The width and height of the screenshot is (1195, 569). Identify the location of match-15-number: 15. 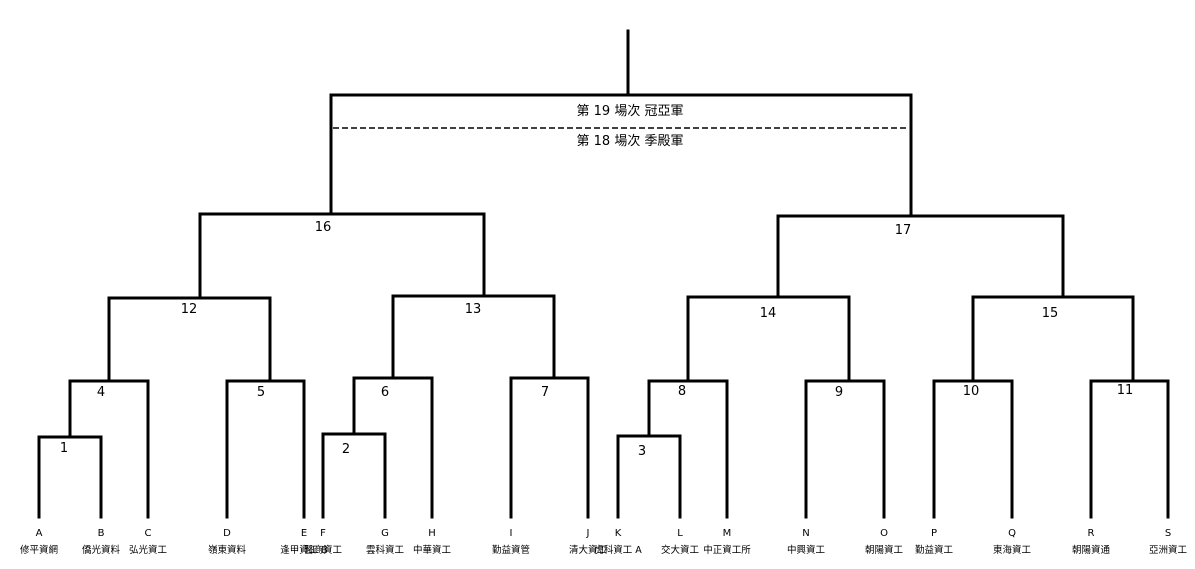
(1050, 313).